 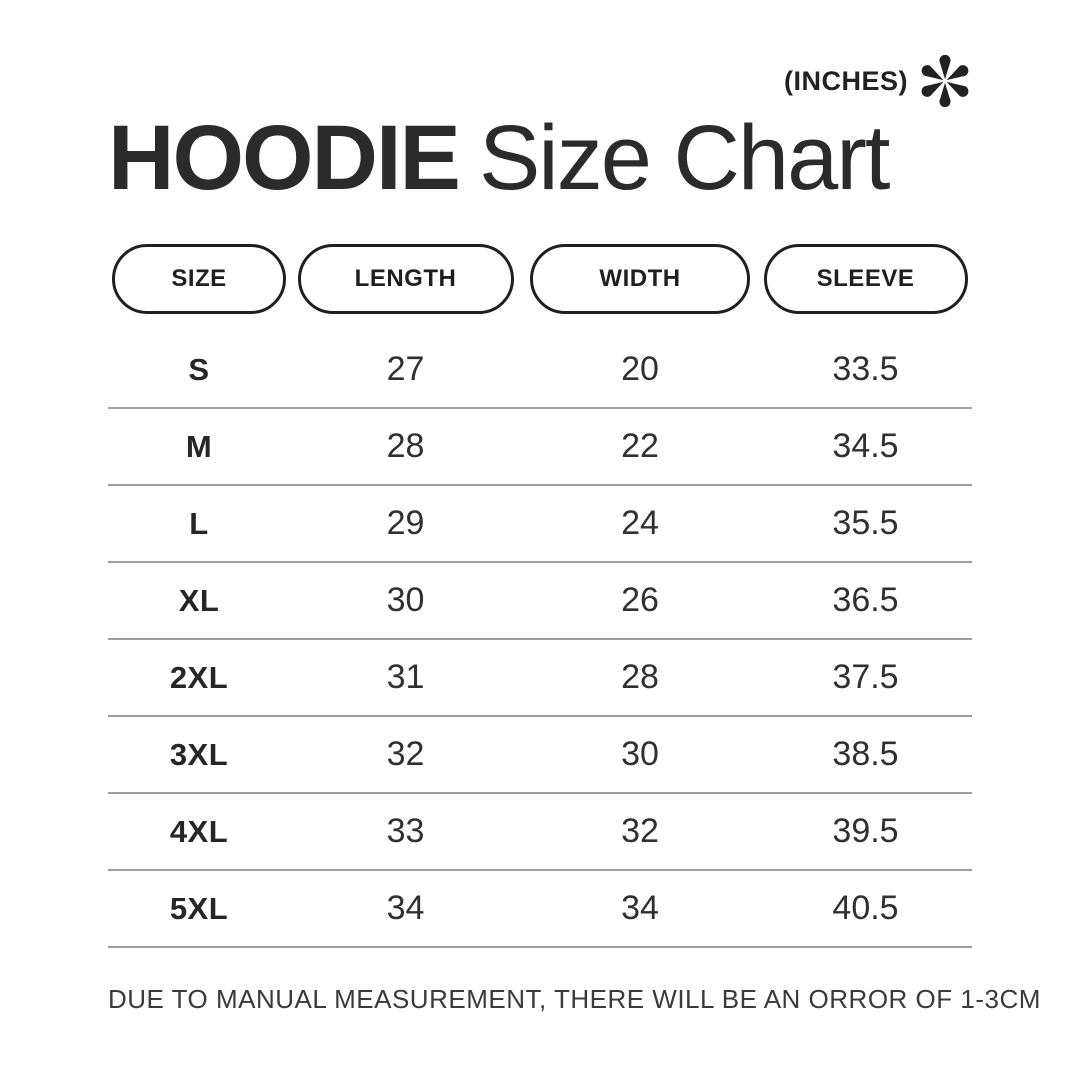 I want to click on sleeve-value: 40.5, so click(x=865, y=908).